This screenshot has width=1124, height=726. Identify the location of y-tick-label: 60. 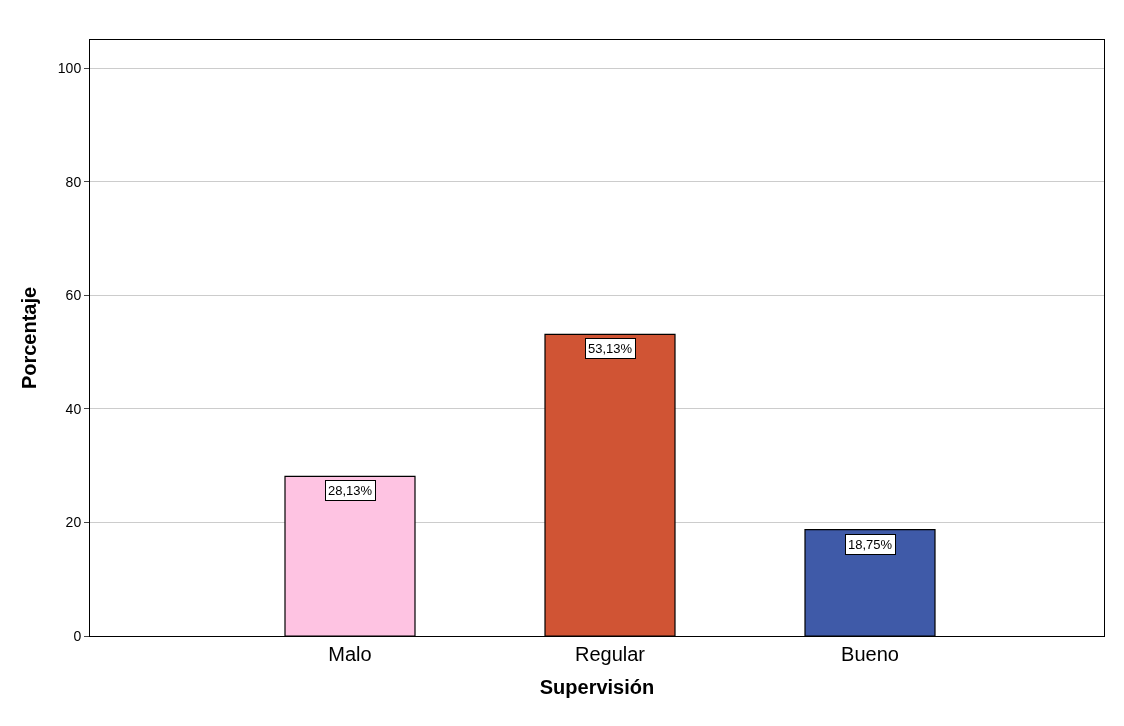
(73, 295).